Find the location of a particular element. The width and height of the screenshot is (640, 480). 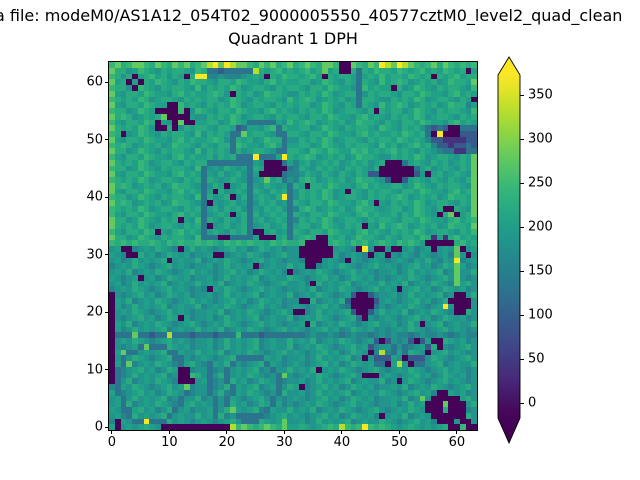

colorbar-gradient is located at coordinates (509, 250).